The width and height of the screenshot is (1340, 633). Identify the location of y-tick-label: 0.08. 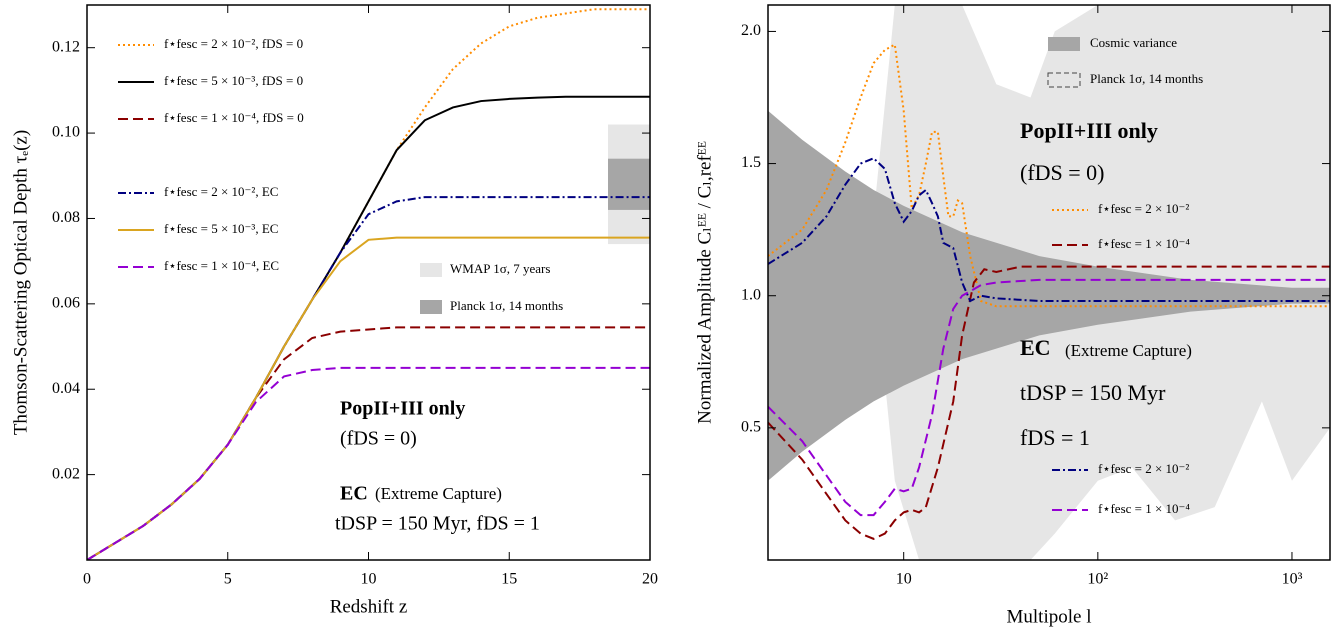
(66, 217).